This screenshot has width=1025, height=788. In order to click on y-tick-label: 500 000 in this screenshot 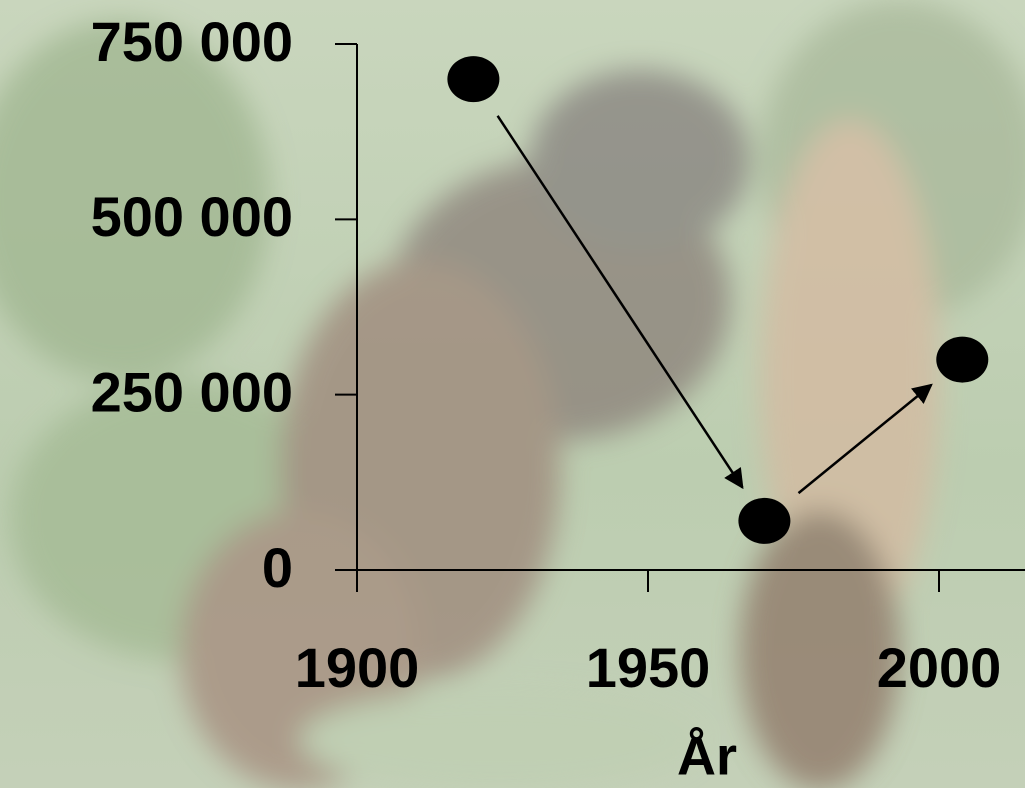, I will do `click(192, 216)`.